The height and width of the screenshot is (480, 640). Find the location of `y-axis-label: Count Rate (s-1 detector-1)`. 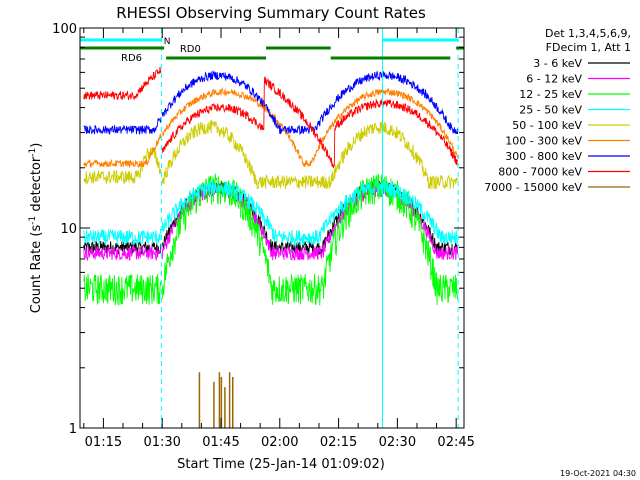

y-axis-label: Count Rate (s-1 detector-1) is located at coordinates (36, 228).